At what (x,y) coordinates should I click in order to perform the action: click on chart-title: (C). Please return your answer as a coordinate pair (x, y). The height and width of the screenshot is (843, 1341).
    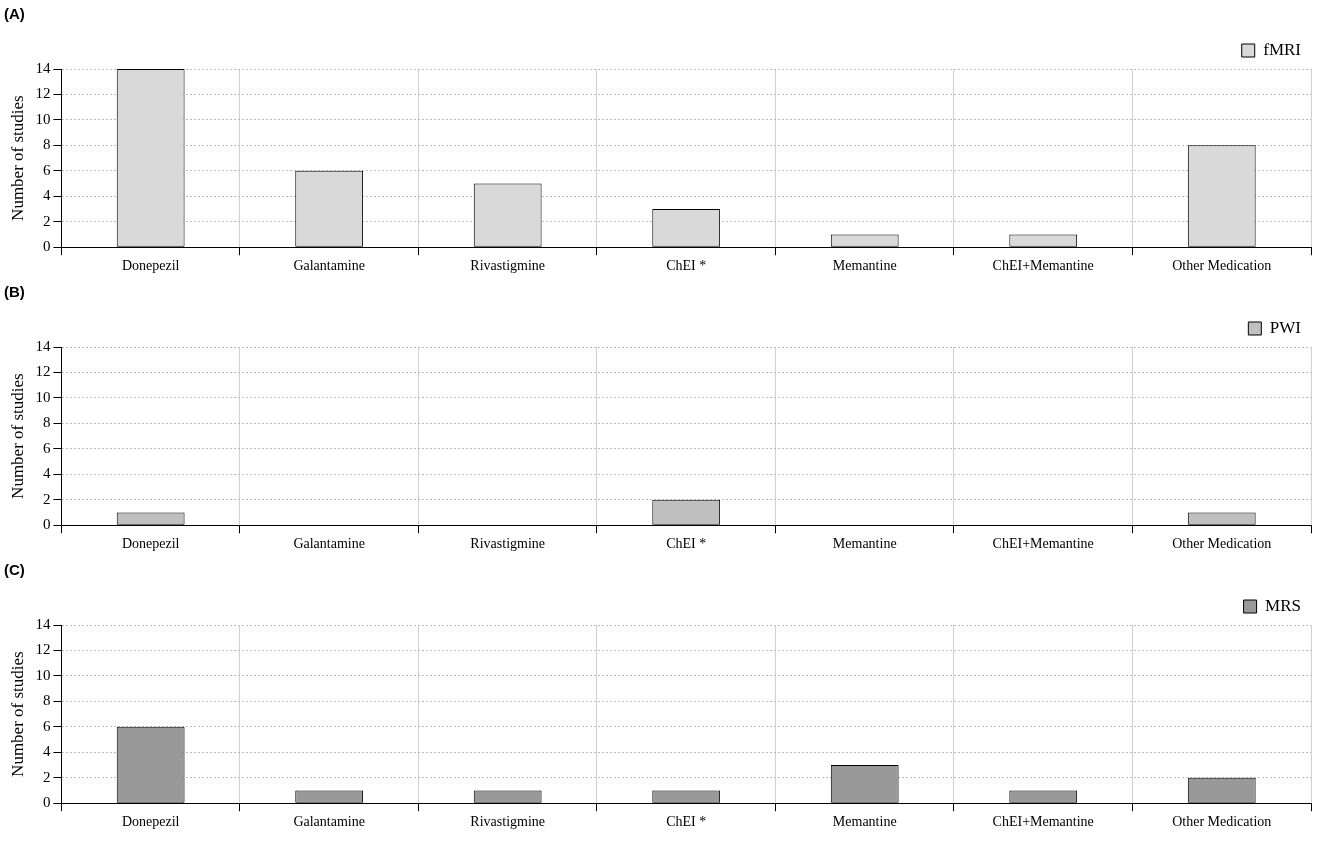
    Looking at the image, I should click on (14, 570).